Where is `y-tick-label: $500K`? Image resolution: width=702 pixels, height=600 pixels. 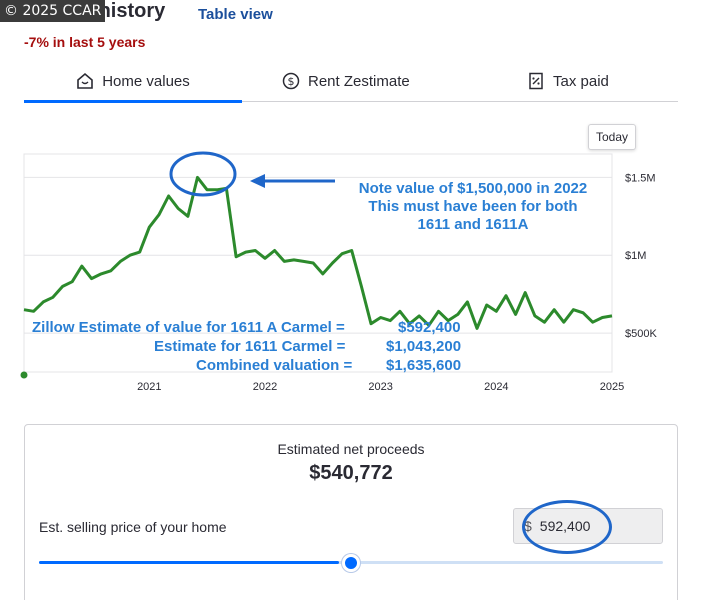 y-tick-label: $500K is located at coordinates (641, 334).